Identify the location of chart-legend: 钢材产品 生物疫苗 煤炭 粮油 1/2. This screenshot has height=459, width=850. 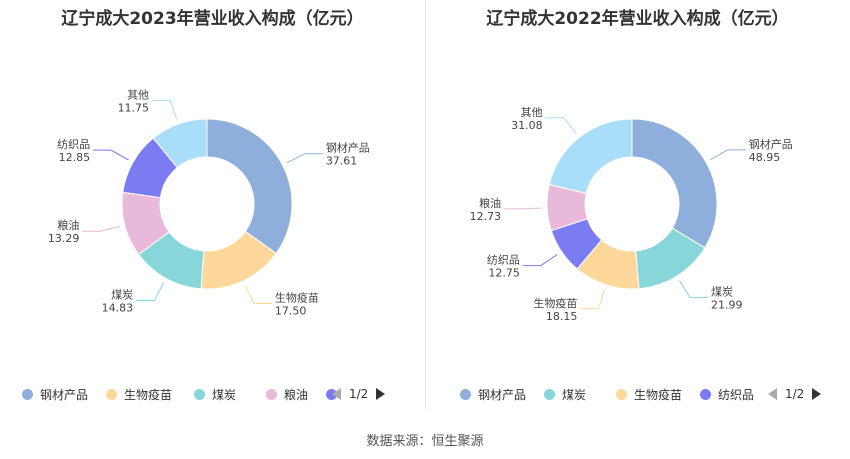
(212, 394).